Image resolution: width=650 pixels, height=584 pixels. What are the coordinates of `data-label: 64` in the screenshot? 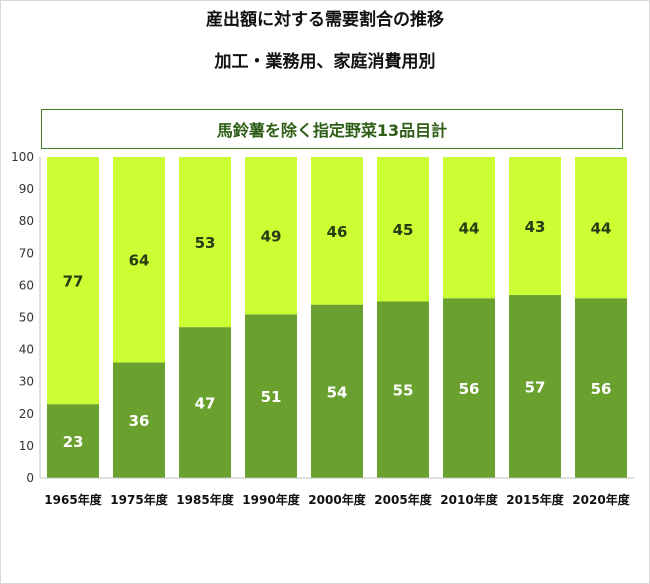 It's located at (139, 261).